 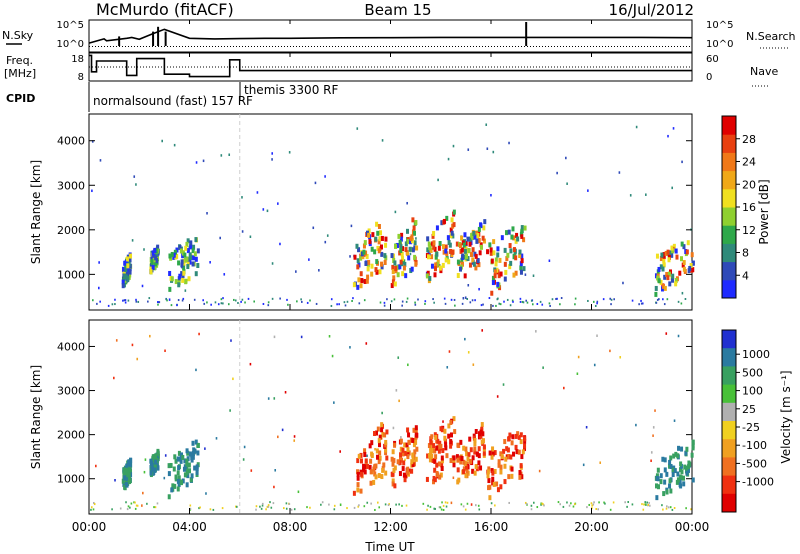 What do you see at coordinates (729, 271) in the screenshot?
I see `colorbar-swatch` at bounding box center [729, 271].